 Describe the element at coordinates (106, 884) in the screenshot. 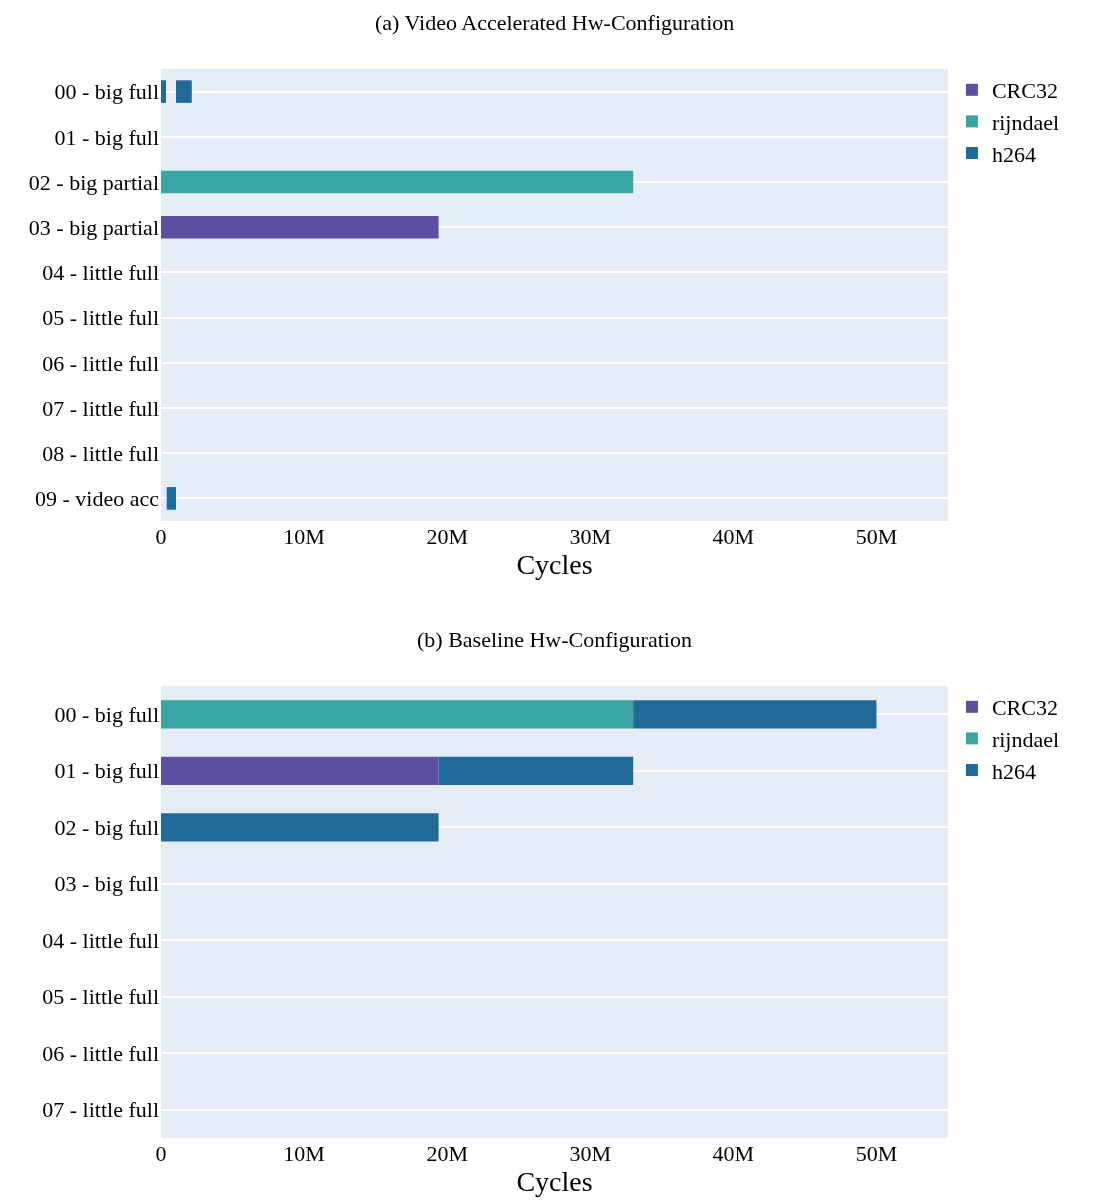

I see `y-tick-label: 03 - big full` at that location.